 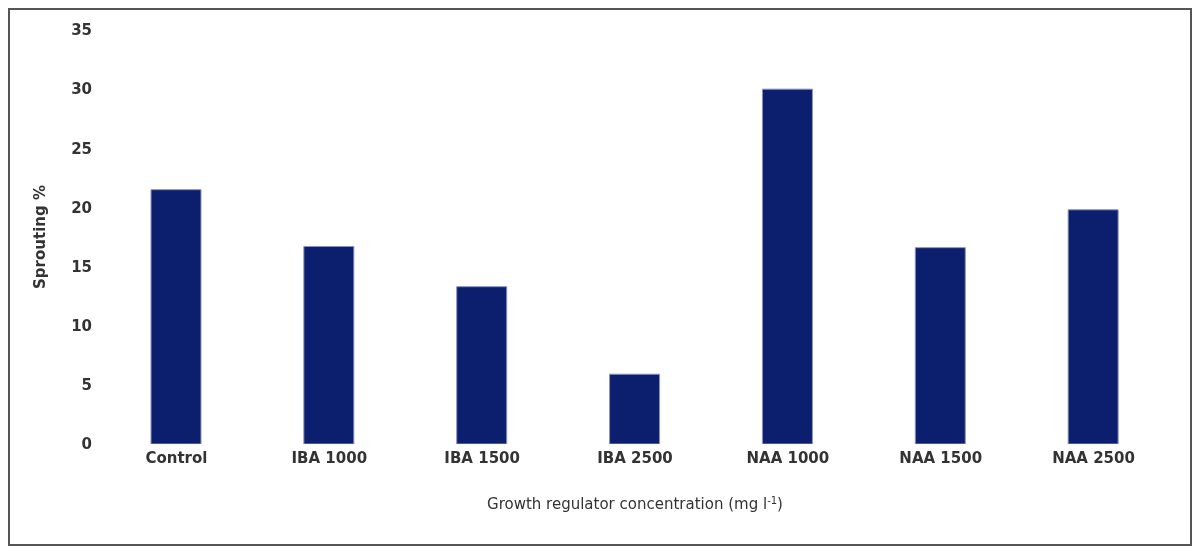 I want to click on y-tick-label: 10, so click(x=81, y=326).